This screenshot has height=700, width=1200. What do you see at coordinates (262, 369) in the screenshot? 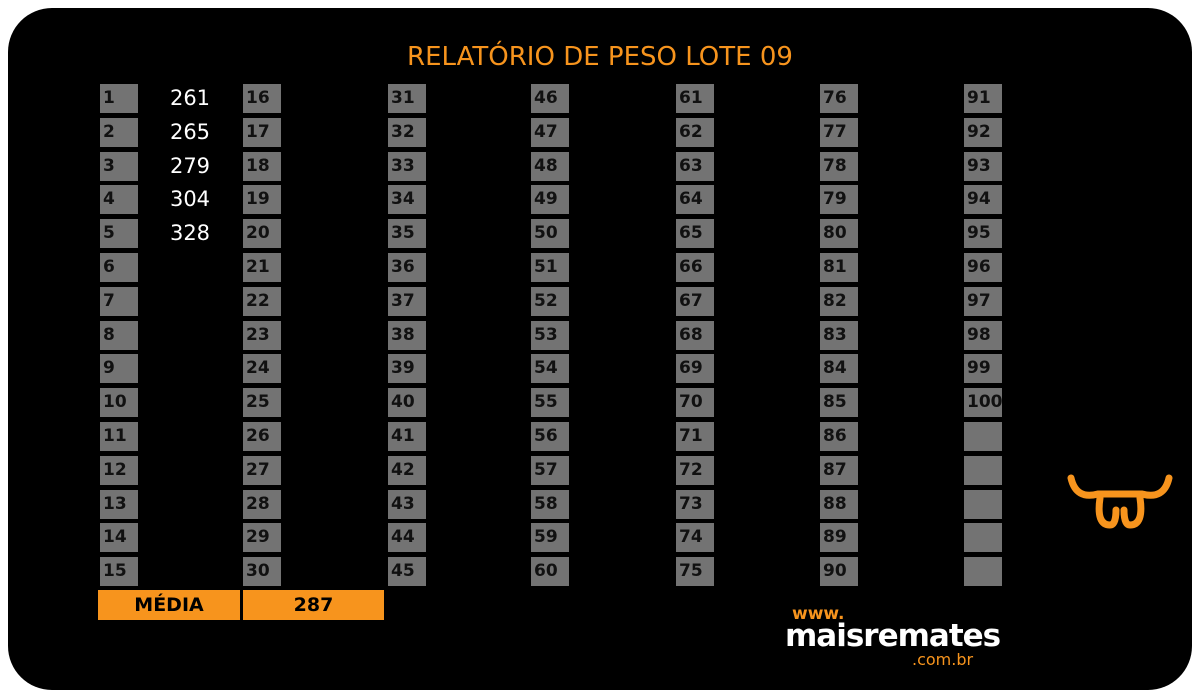
I see `lot-number: 24` at bounding box center [262, 369].